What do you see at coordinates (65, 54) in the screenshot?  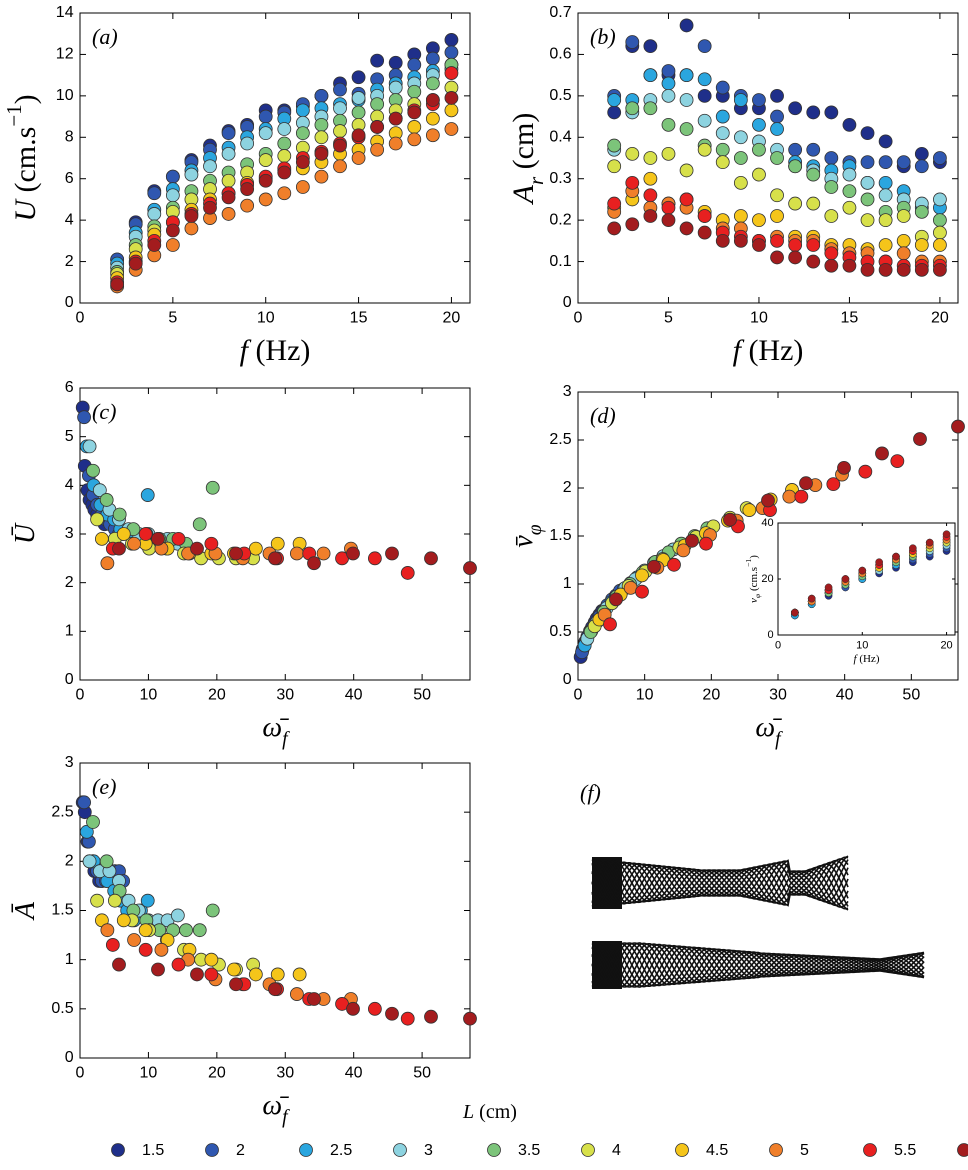 I see `y-tick-label: 12` at bounding box center [65, 54].